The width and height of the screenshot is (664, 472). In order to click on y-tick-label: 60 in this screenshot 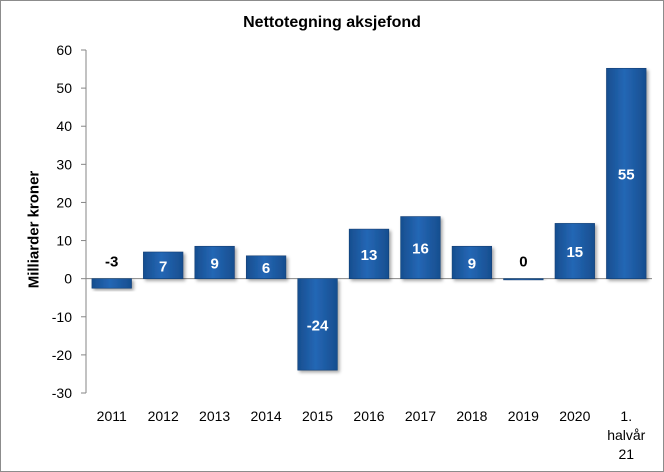, I will do `click(64, 50)`.